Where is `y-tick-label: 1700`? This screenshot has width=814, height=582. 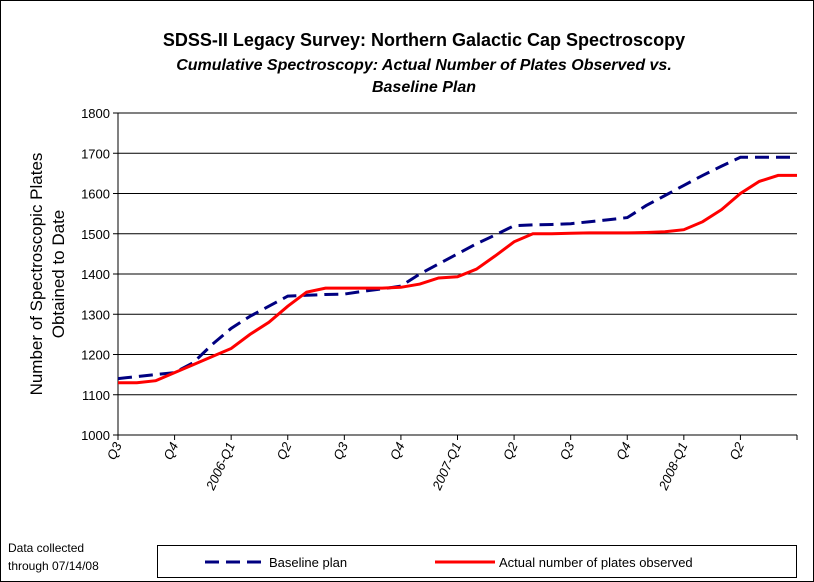 y-tick-label: 1700 is located at coordinates (95, 153).